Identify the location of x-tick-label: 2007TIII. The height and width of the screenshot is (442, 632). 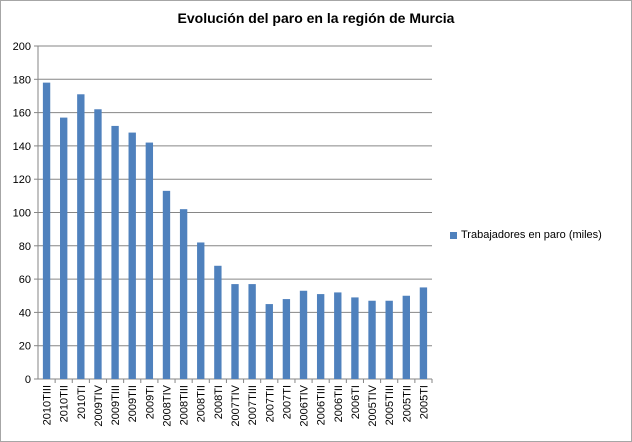
(253, 405).